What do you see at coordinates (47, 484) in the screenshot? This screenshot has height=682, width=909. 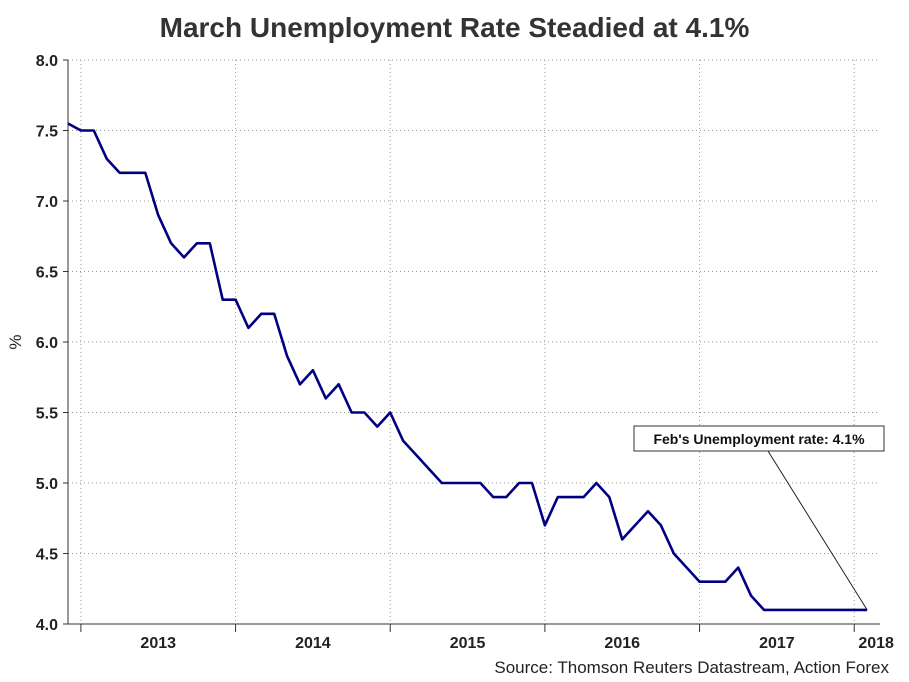 I see `y-tick-label: 5.0` at bounding box center [47, 484].